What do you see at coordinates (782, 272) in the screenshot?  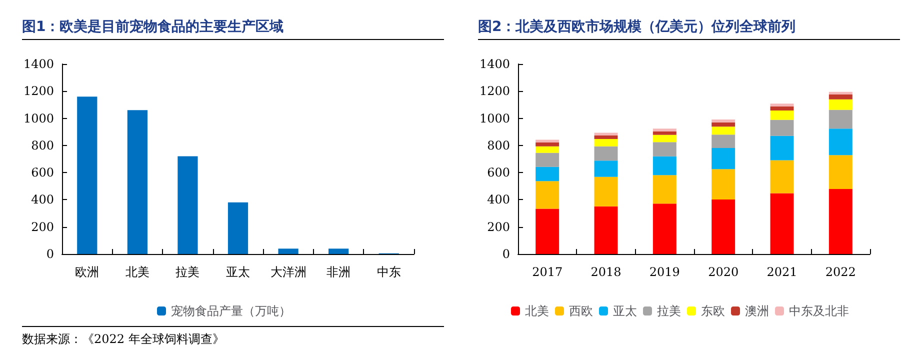 I see `x-tick-label: 2021` at bounding box center [782, 272].